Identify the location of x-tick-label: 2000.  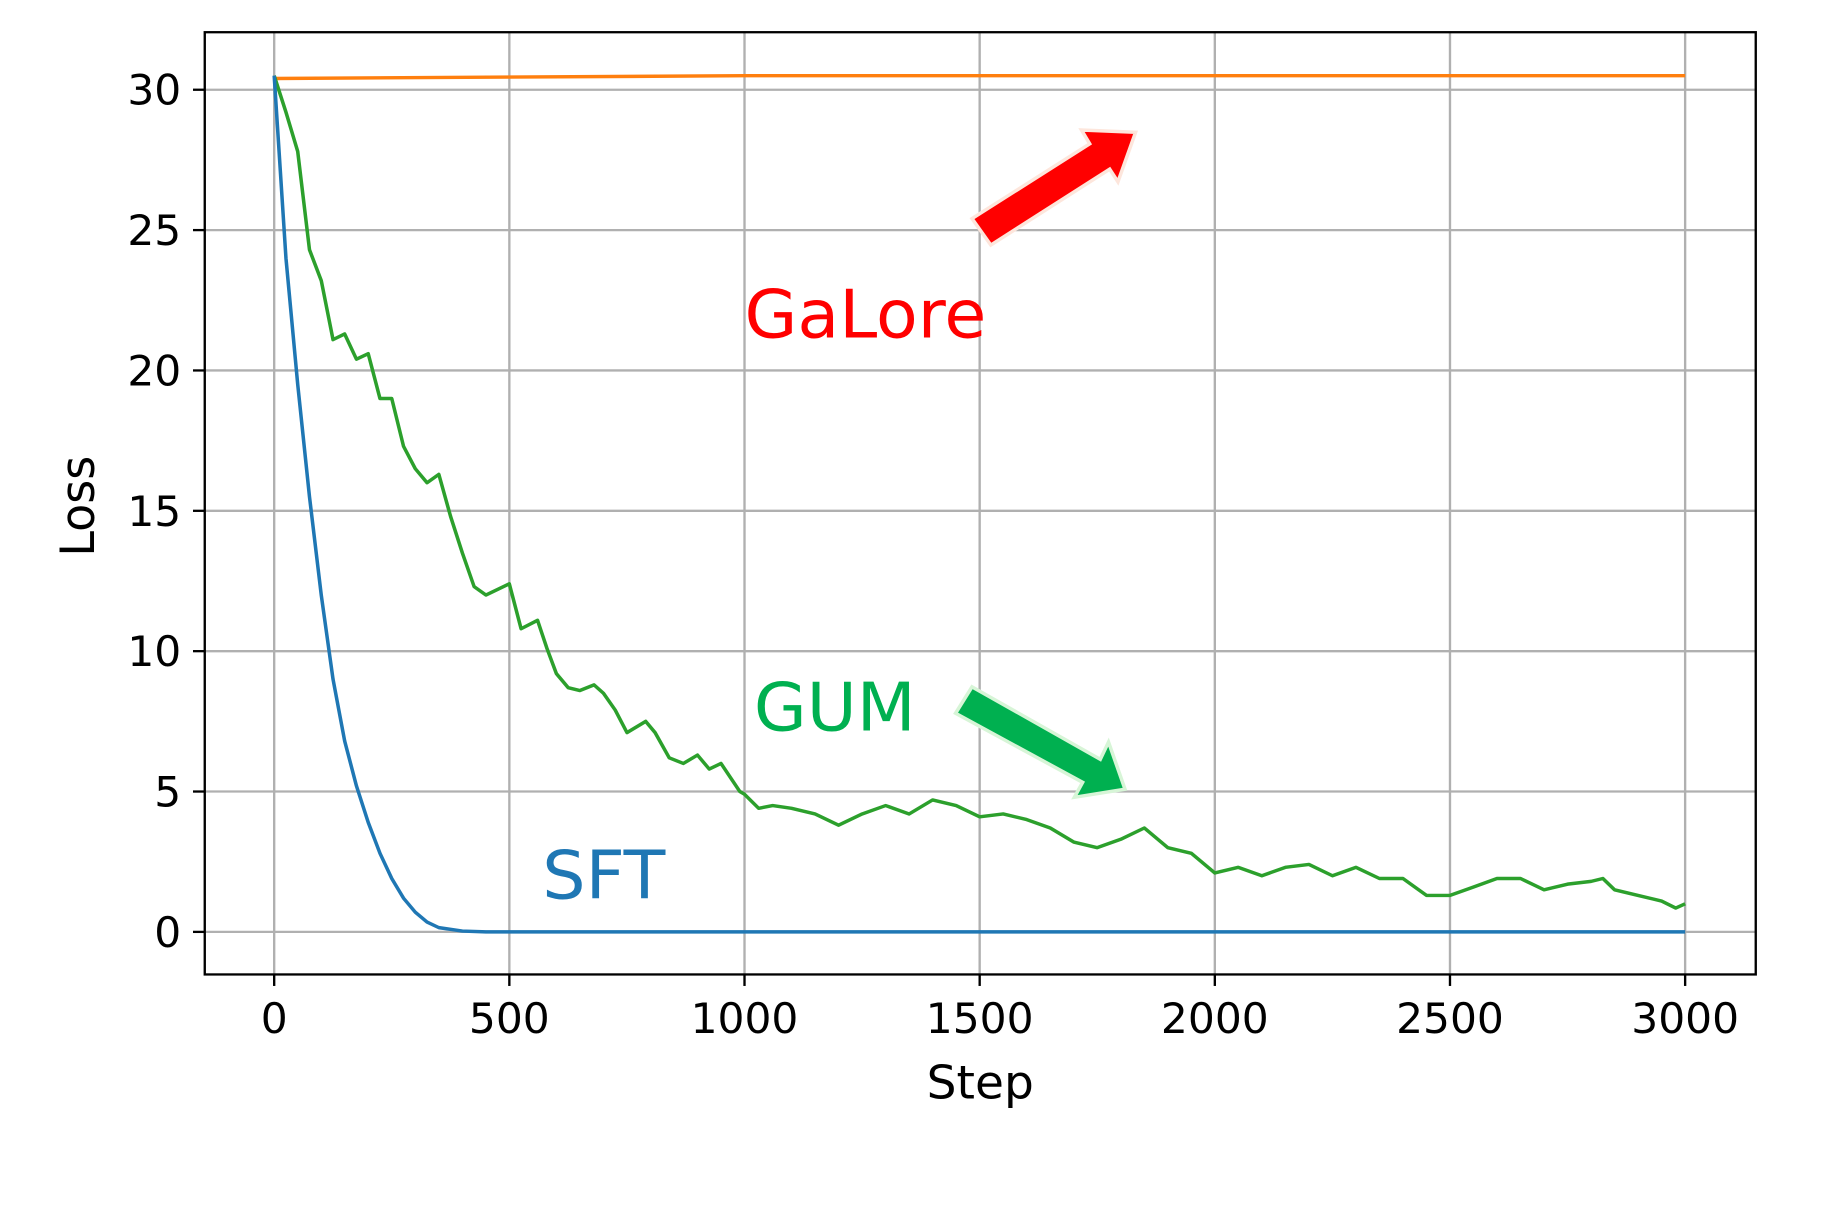
(1215, 1019).